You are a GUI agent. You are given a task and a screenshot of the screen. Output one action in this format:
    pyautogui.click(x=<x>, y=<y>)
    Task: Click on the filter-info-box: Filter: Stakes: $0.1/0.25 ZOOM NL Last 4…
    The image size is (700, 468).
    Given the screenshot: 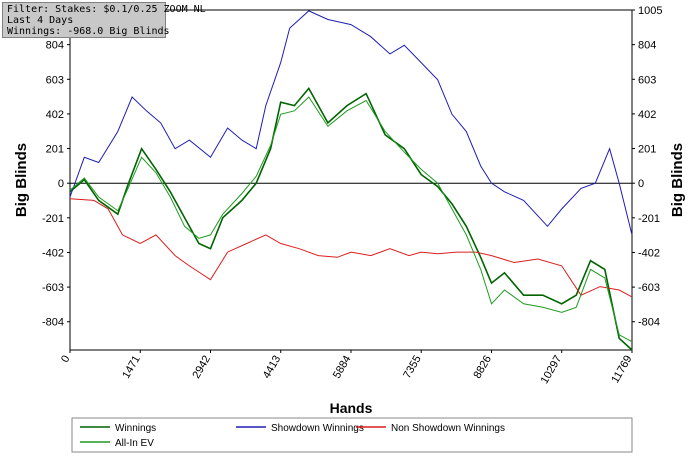 What is the action you would take?
    pyautogui.click(x=104, y=20)
    